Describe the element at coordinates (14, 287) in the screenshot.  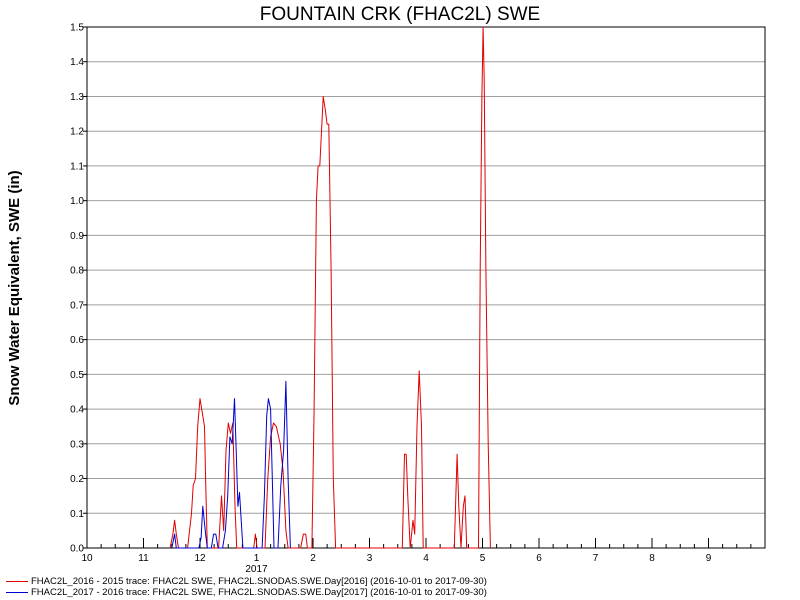
I see `y-axis-label: Snow Water Equivalent, SWE (in)` at that location.